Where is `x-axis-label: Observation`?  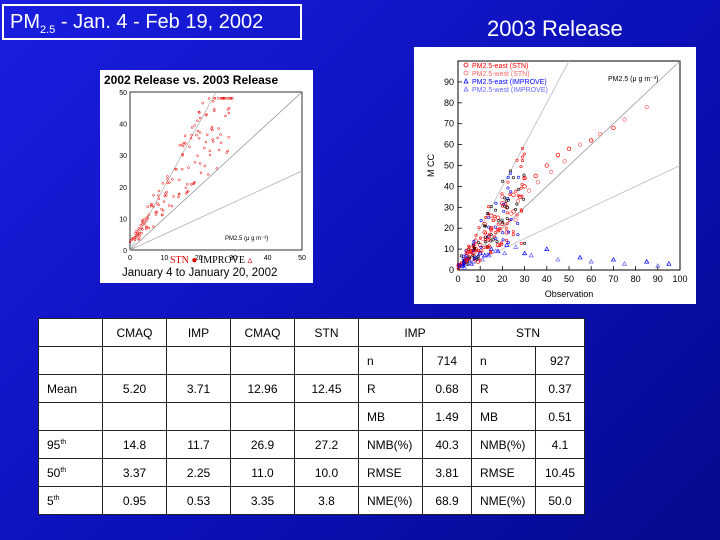 x-axis-label: Observation is located at coordinates (569, 294).